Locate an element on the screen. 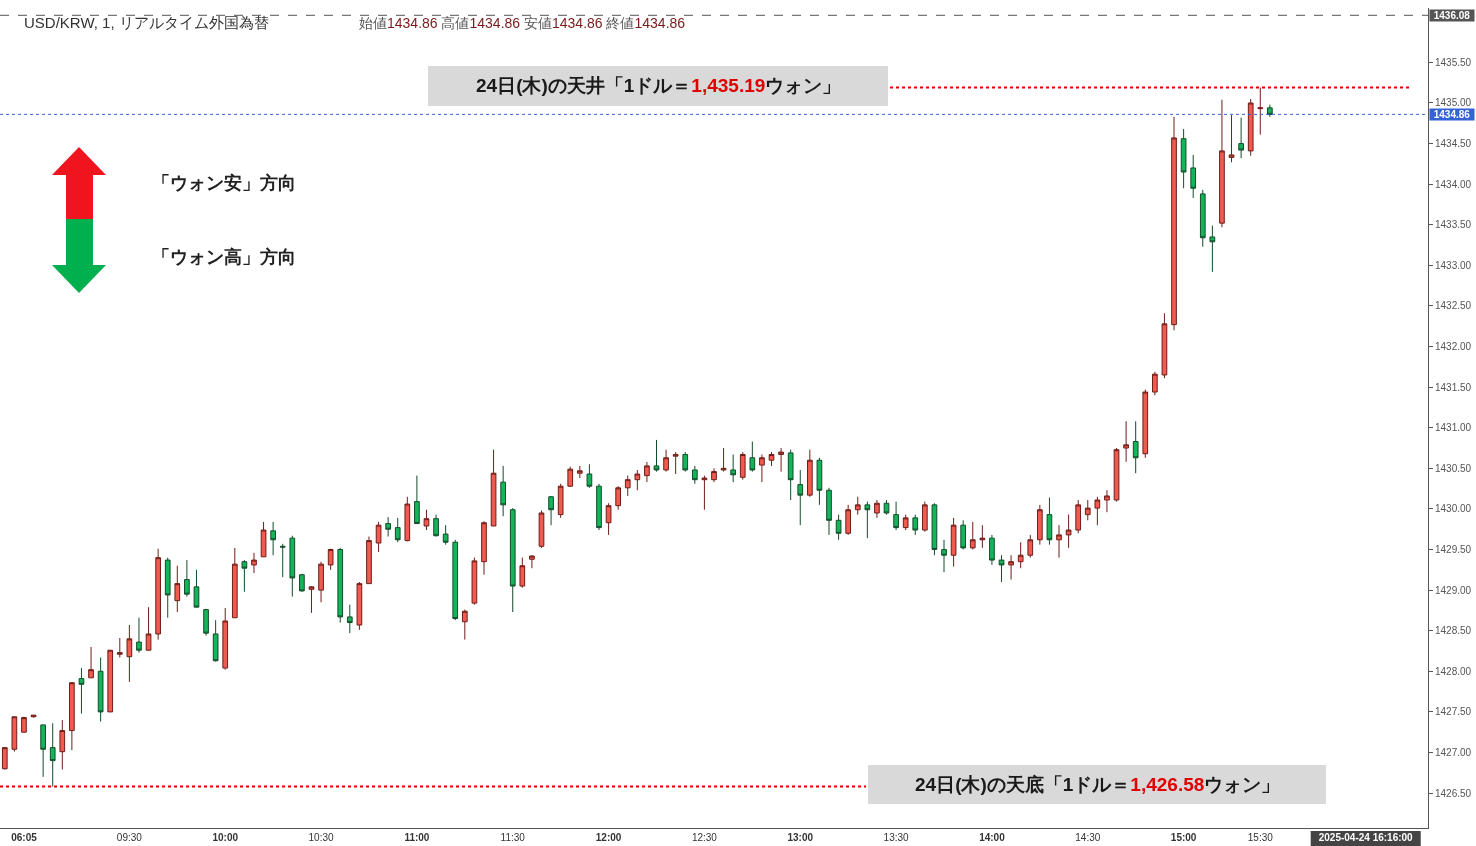 The width and height of the screenshot is (1476, 846). x-tick-label: 11:30 is located at coordinates (513, 837).